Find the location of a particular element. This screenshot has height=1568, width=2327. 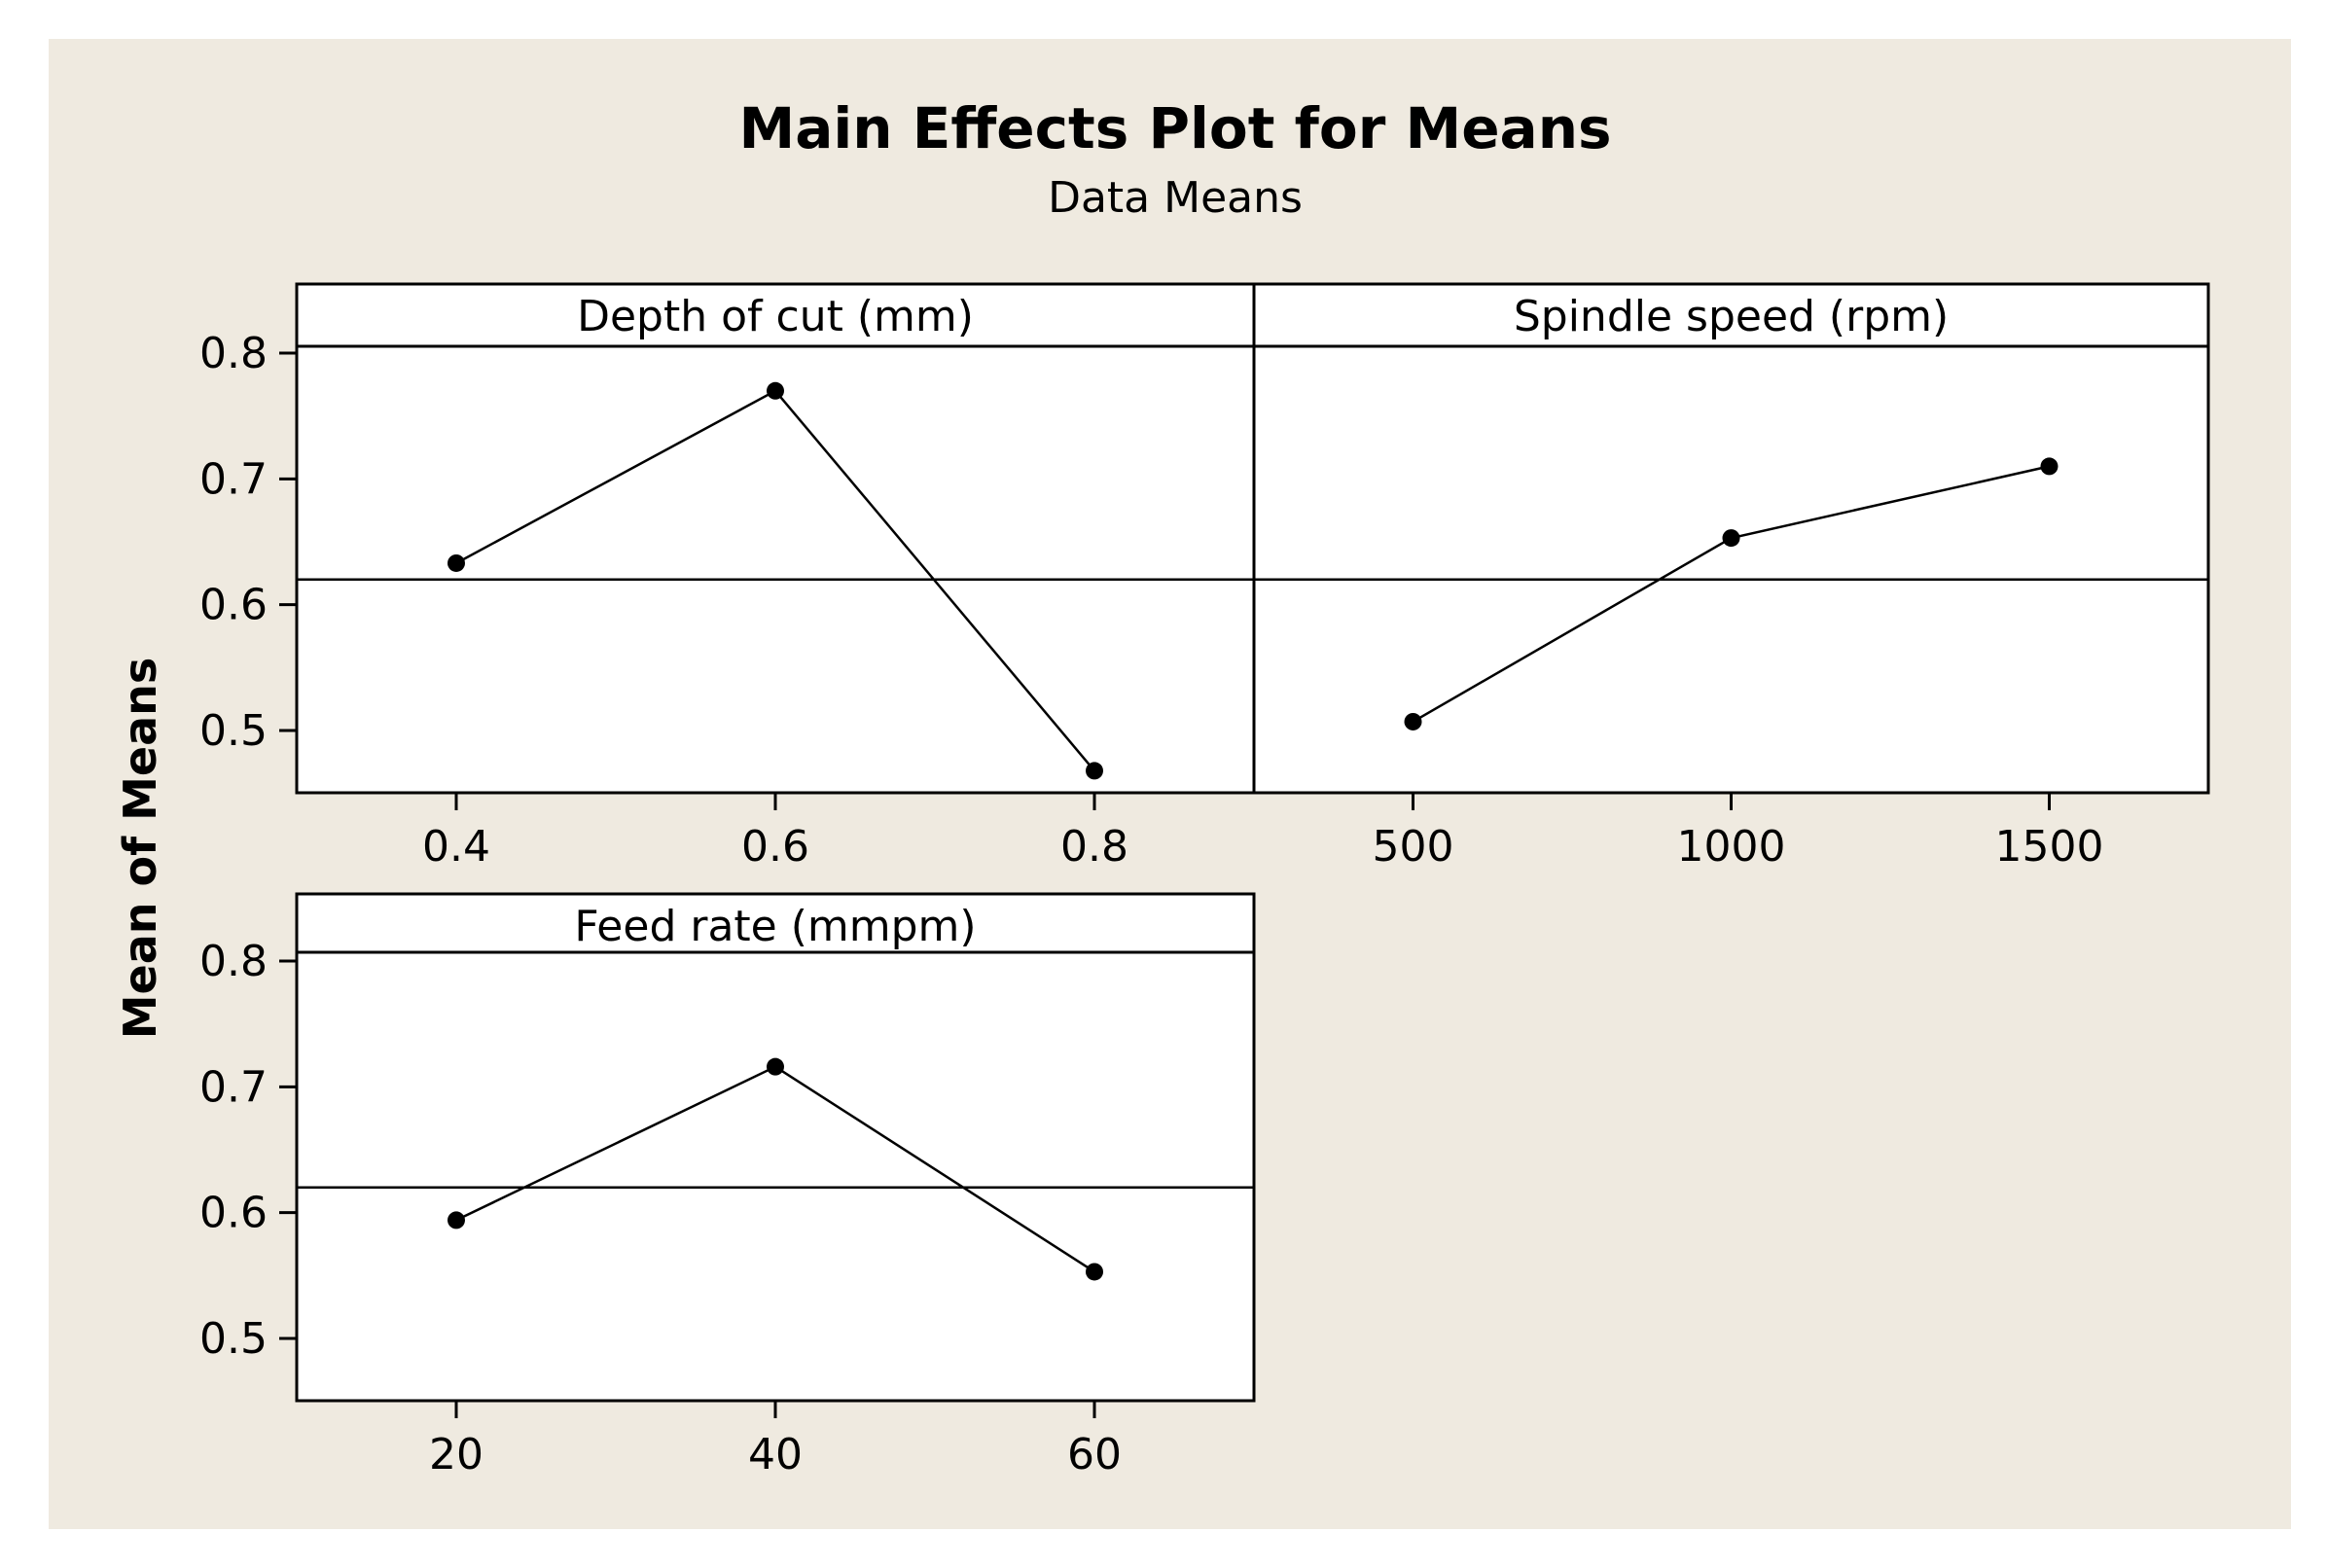

x-tick-label: 0.6 is located at coordinates (775, 847).